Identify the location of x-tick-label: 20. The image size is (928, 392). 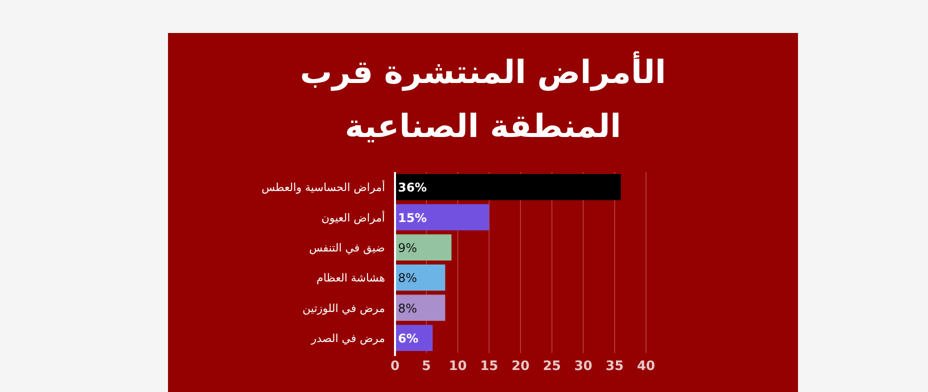
(520, 366).